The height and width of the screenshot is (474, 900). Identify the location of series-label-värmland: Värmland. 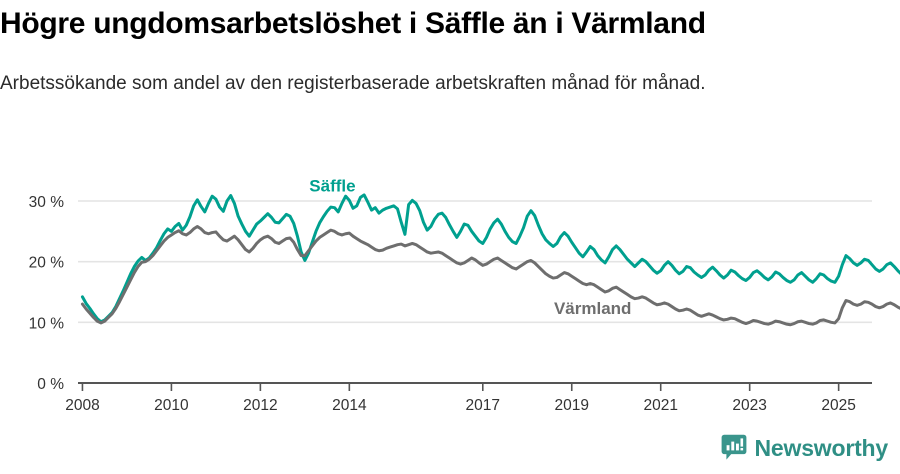
(592, 308).